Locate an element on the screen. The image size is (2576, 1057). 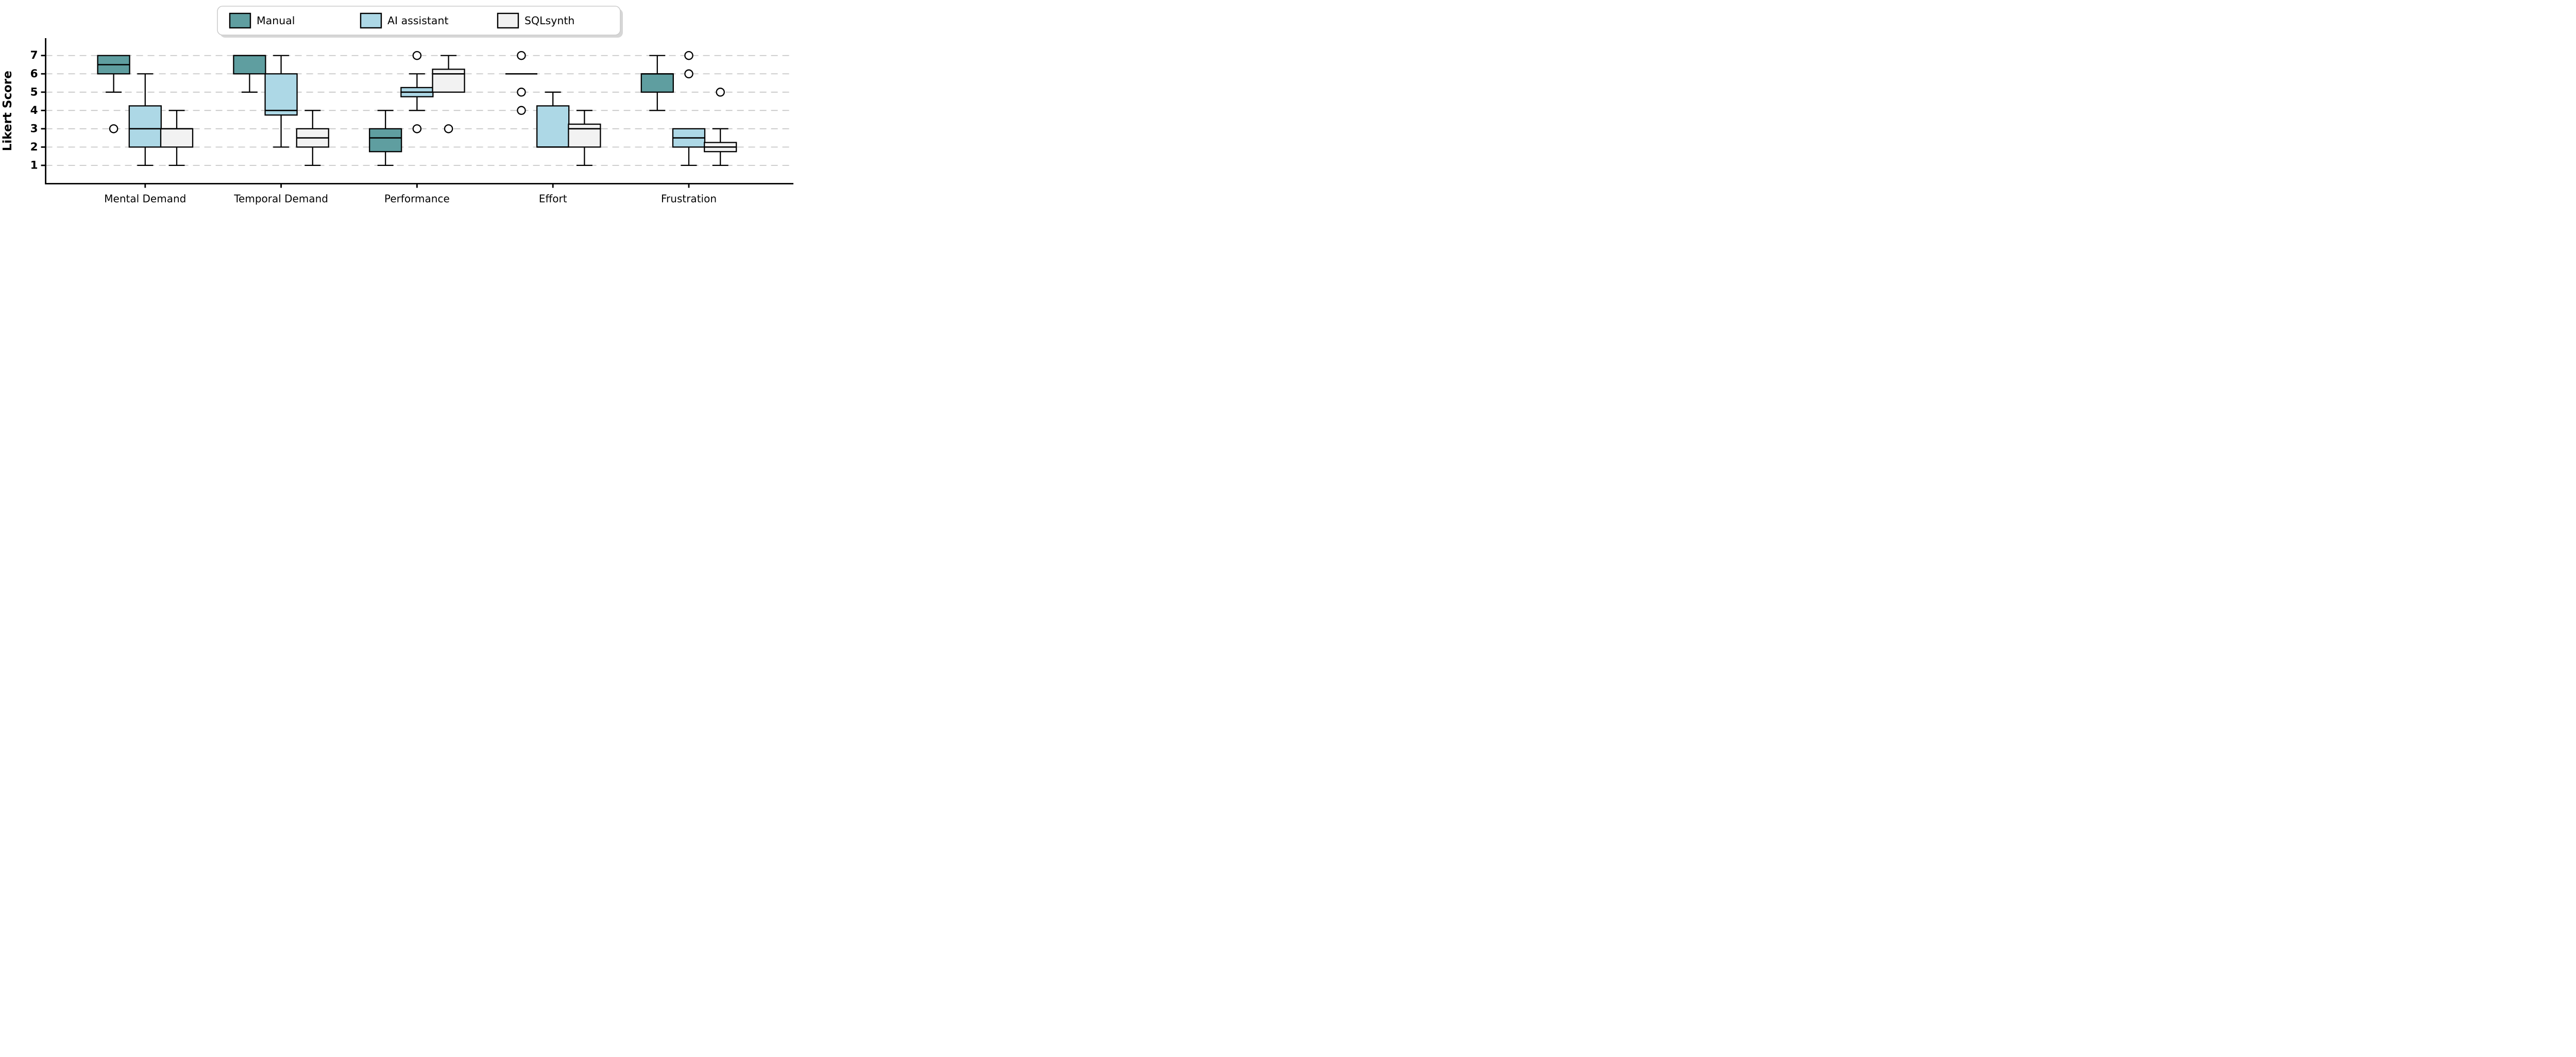
box-group-sqlsynth-effort is located at coordinates (584, 138).